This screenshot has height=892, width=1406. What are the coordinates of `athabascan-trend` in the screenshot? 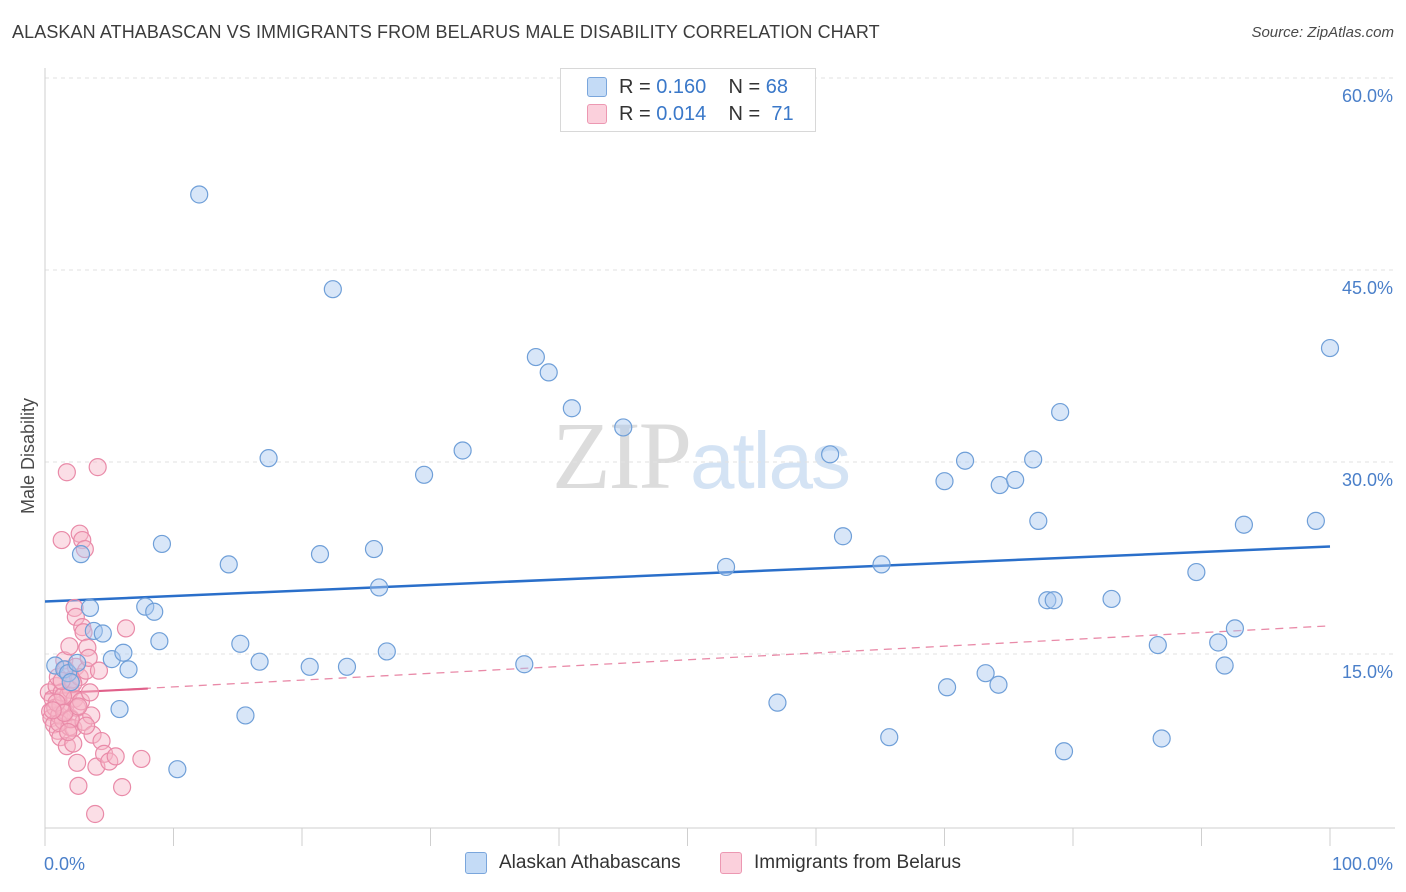 It's located at (687, 574).